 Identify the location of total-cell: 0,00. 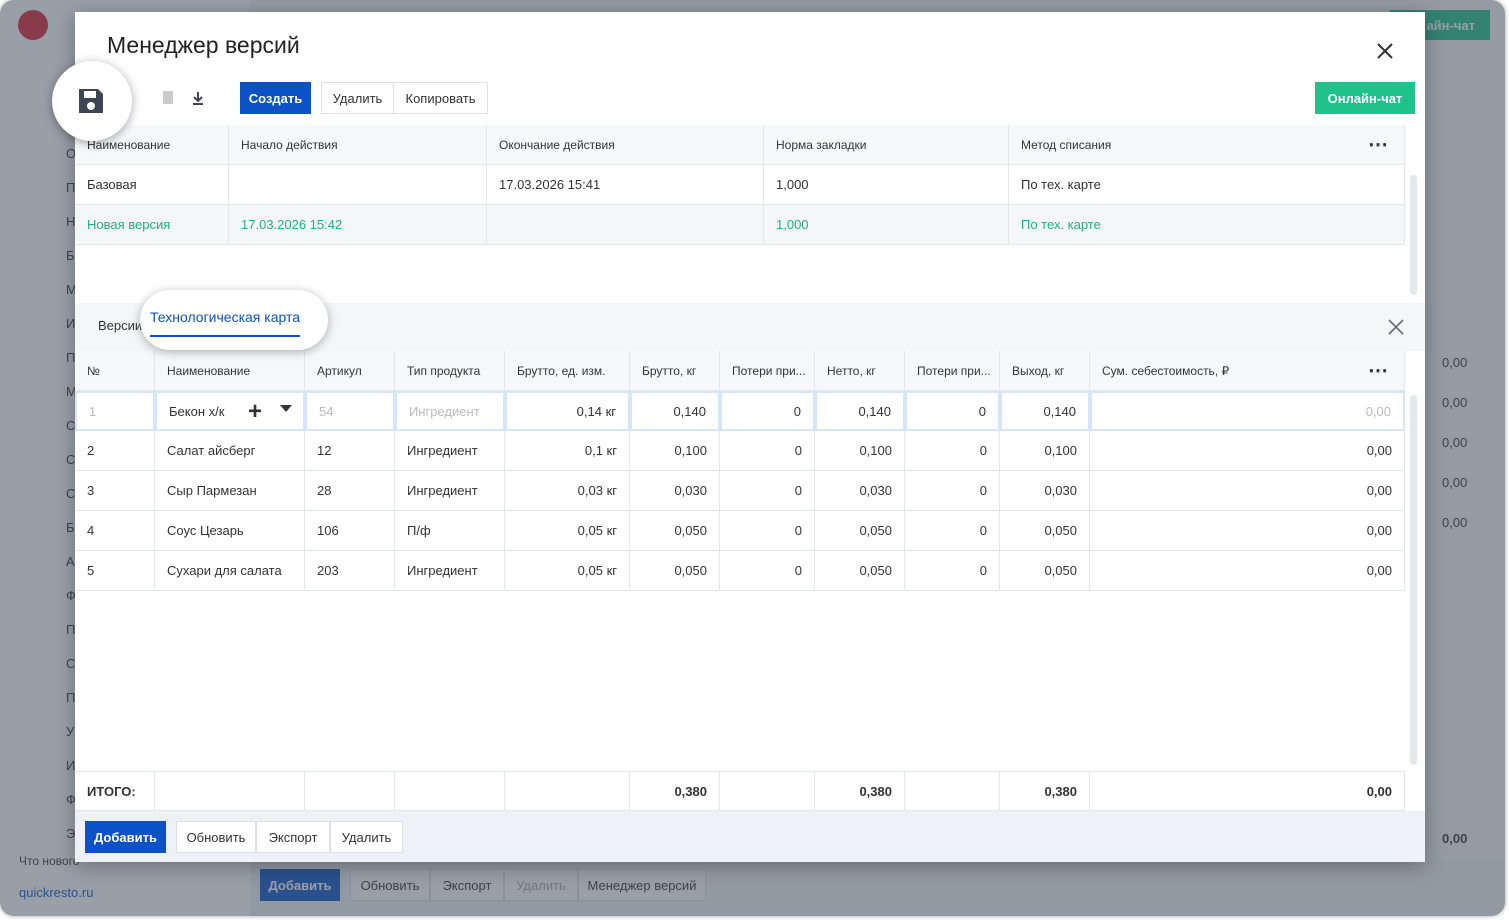
(1247, 791).